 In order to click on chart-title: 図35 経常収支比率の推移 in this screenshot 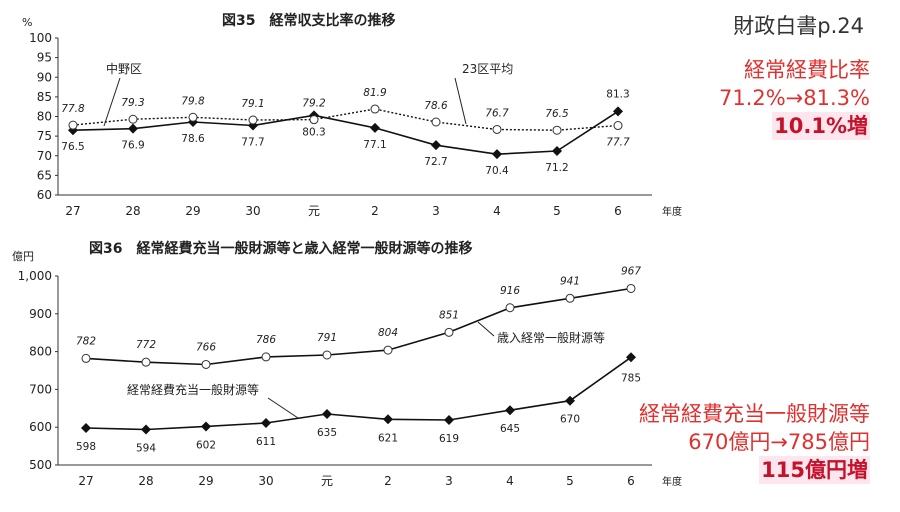, I will do `click(308, 20)`.